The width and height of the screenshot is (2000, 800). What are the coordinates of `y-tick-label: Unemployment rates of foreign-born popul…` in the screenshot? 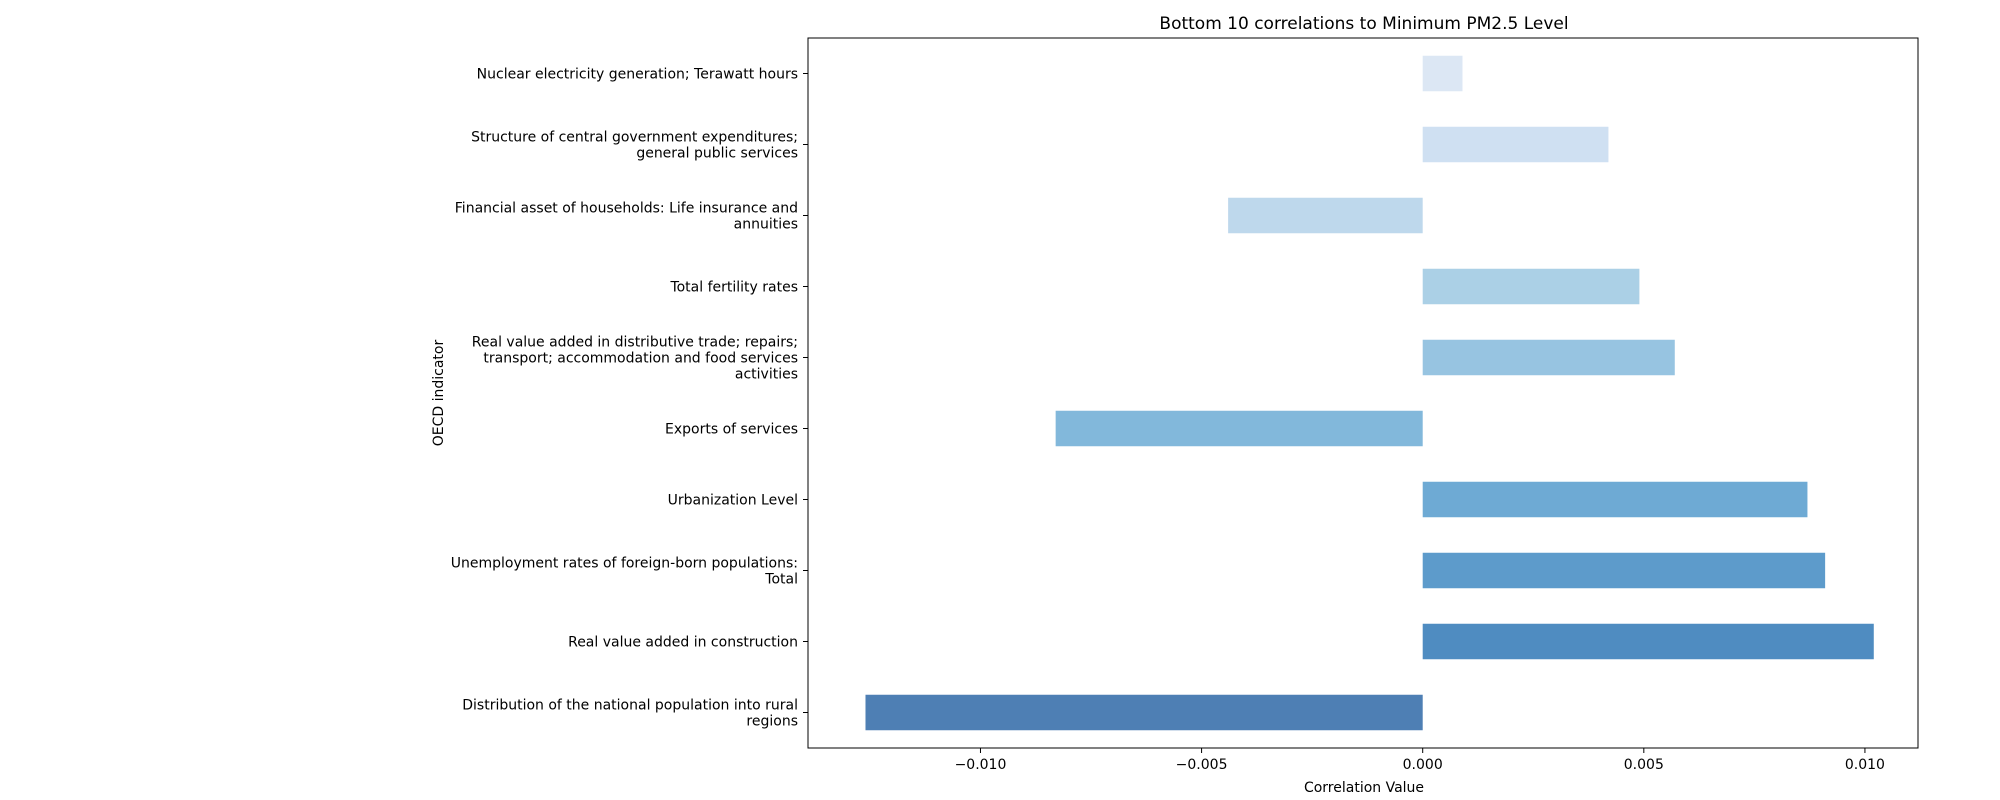 It's located at (624, 572).